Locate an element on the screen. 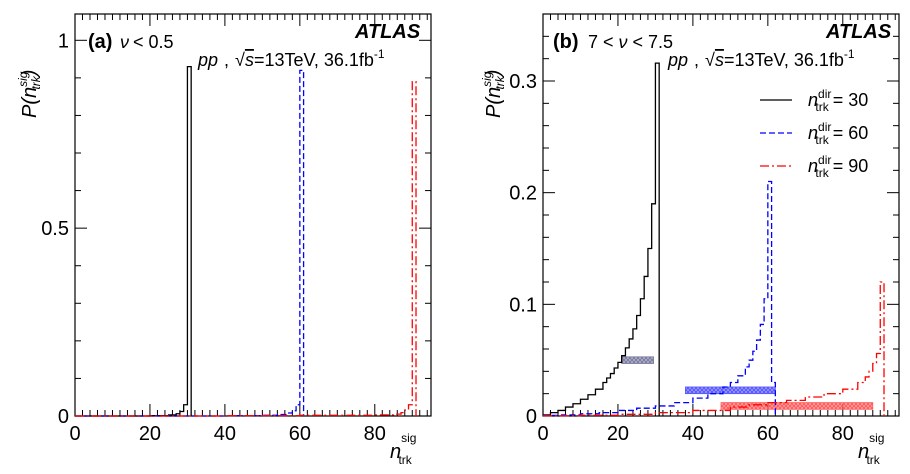  y-tick-label: 0.5 is located at coordinates (55, 229).